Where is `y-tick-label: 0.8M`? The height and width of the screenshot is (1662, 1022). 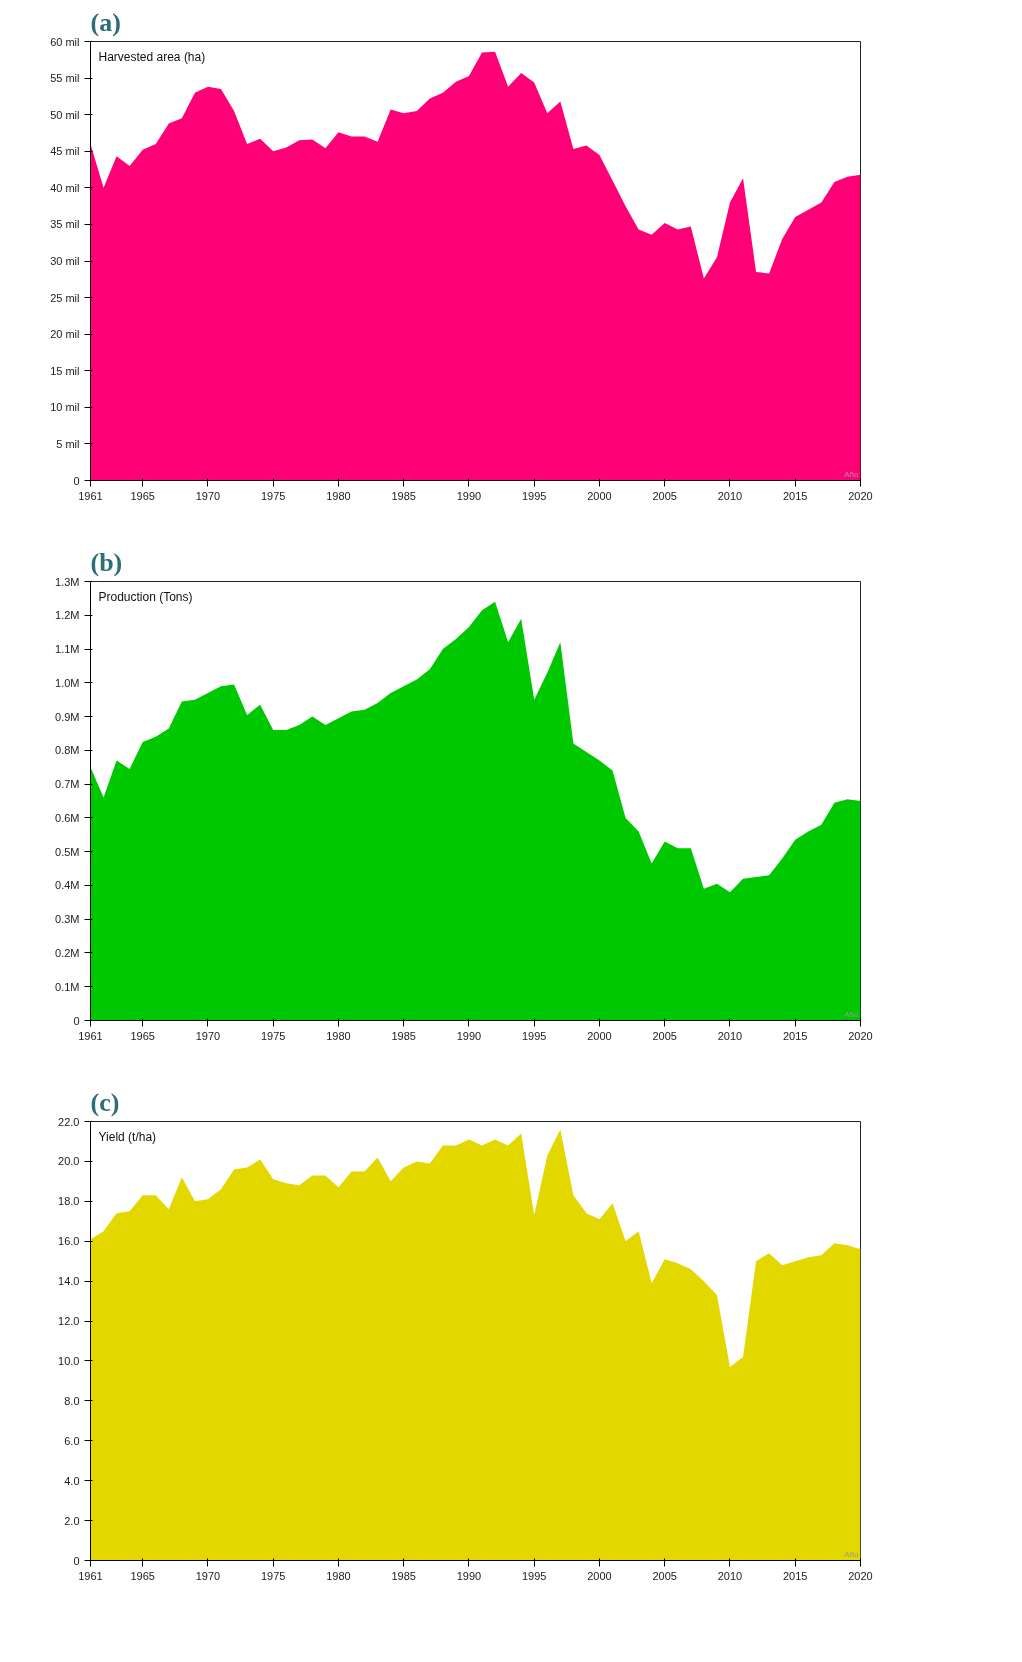 y-tick-label: 0.8M is located at coordinates (67, 750).